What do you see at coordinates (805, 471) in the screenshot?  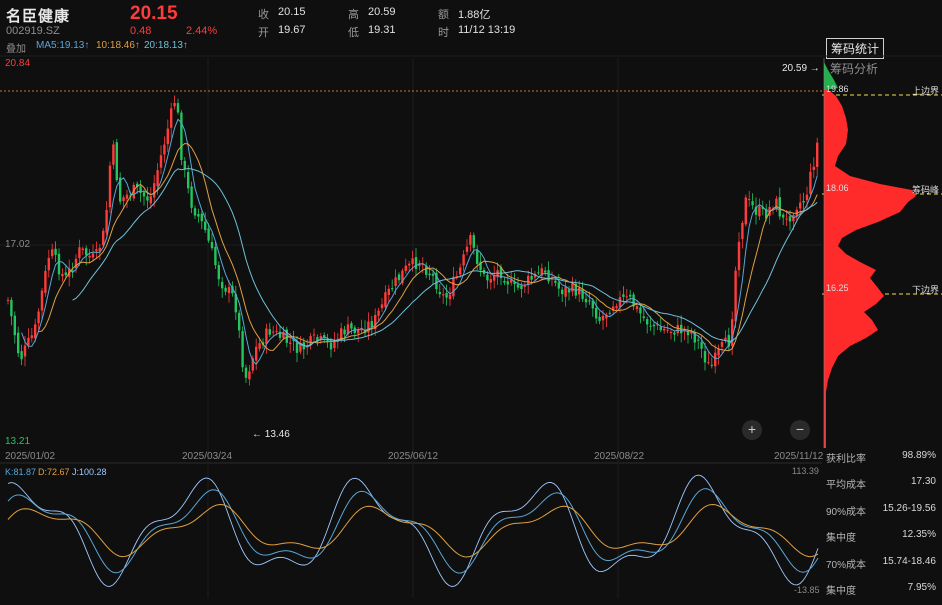 I see `kdj-axis-max: 113.39` at bounding box center [805, 471].